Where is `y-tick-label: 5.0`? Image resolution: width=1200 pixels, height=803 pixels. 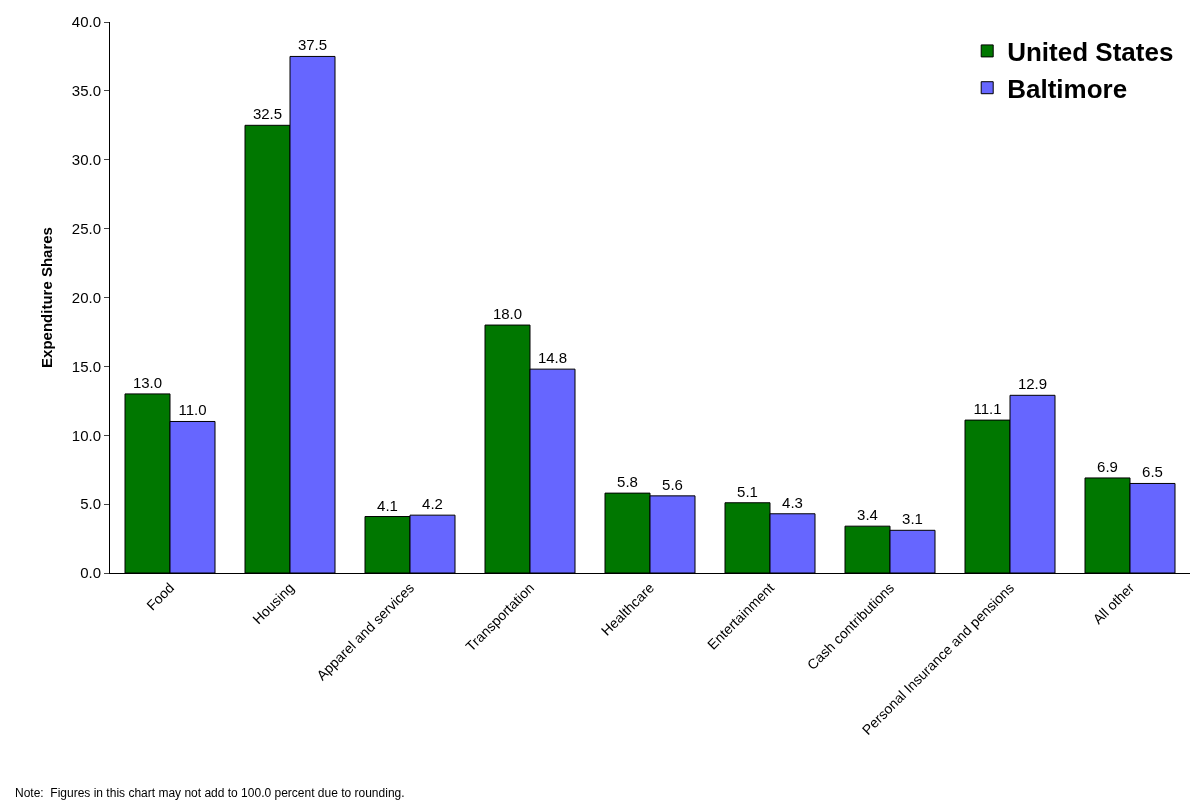 y-tick-label: 5.0 is located at coordinates (90, 504).